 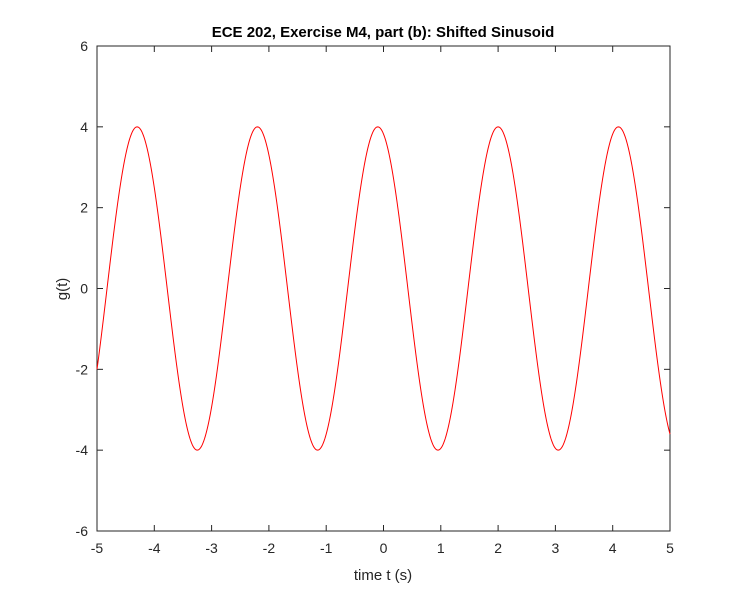 What do you see at coordinates (670, 548) in the screenshot?
I see `x-tick-label: 5` at bounding box center [670, 548].